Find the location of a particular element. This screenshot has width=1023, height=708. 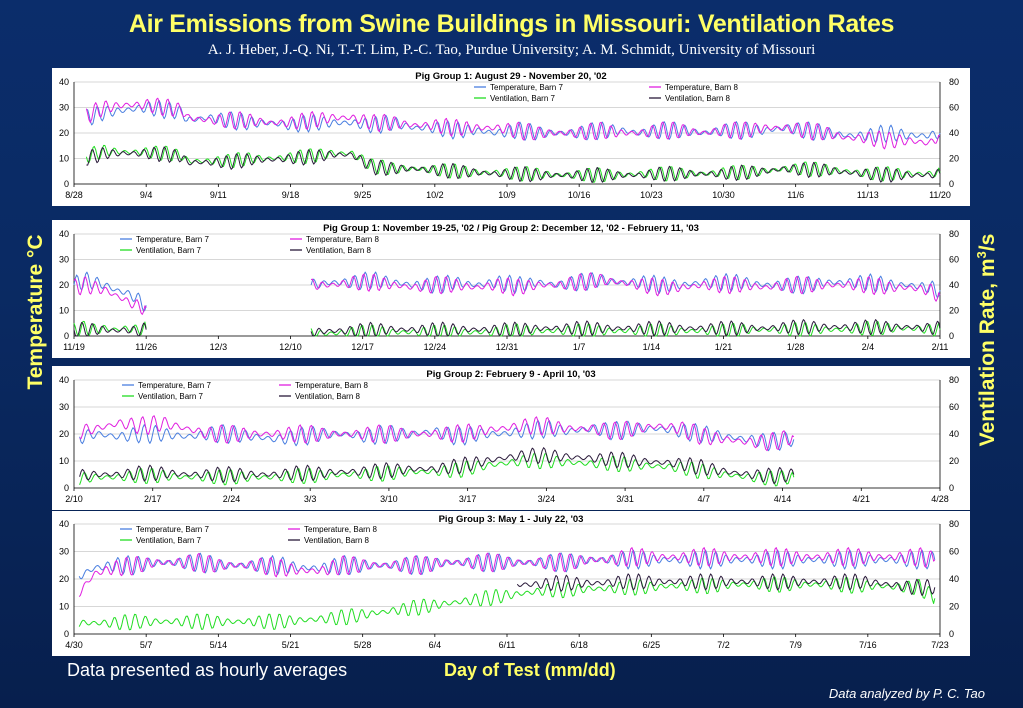

x-tick-label: 7/16 is located at coordinates (868, 645).